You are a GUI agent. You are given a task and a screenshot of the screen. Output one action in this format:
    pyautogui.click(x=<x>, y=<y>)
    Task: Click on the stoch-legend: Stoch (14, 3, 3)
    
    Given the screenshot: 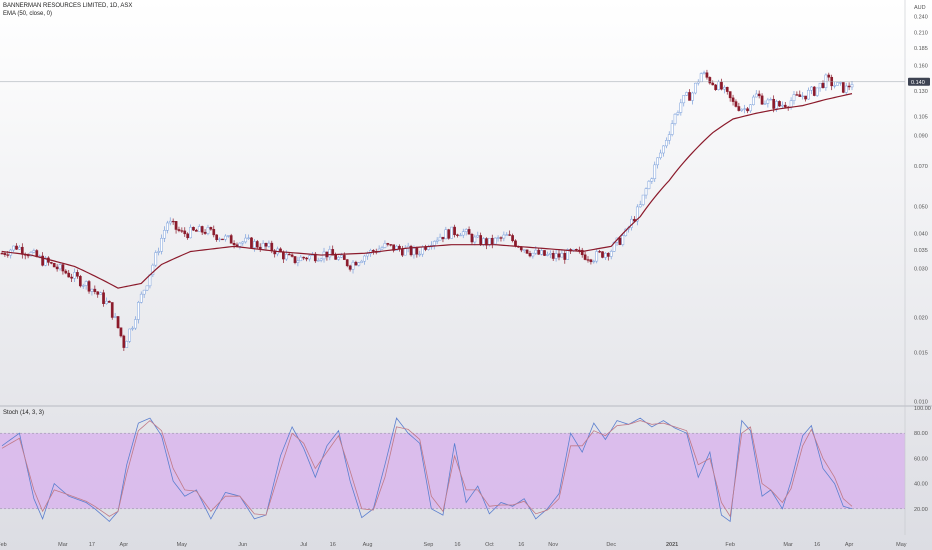 What is the action you would take?
    pyautogui.click(x=23, y=413)
    